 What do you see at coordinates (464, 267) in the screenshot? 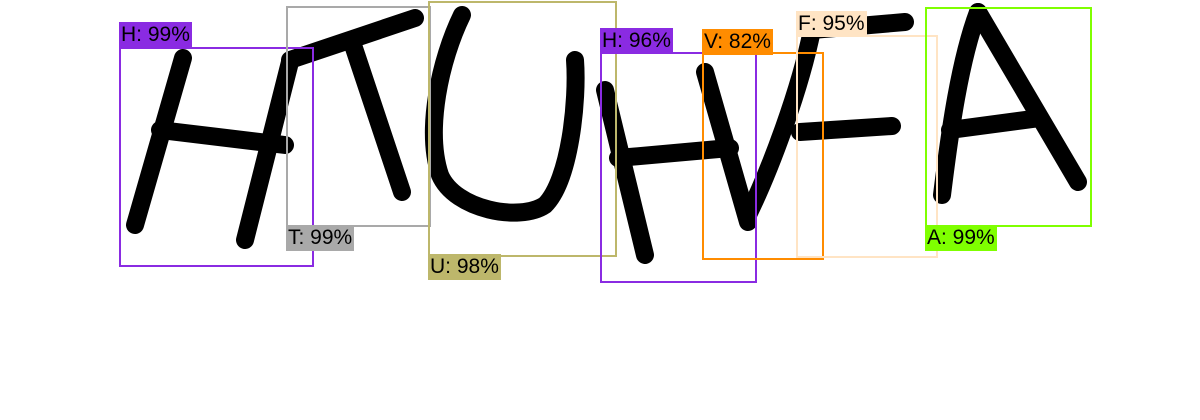
I see `detection-label-u: U: 98%` at bounding box center [464, 267].